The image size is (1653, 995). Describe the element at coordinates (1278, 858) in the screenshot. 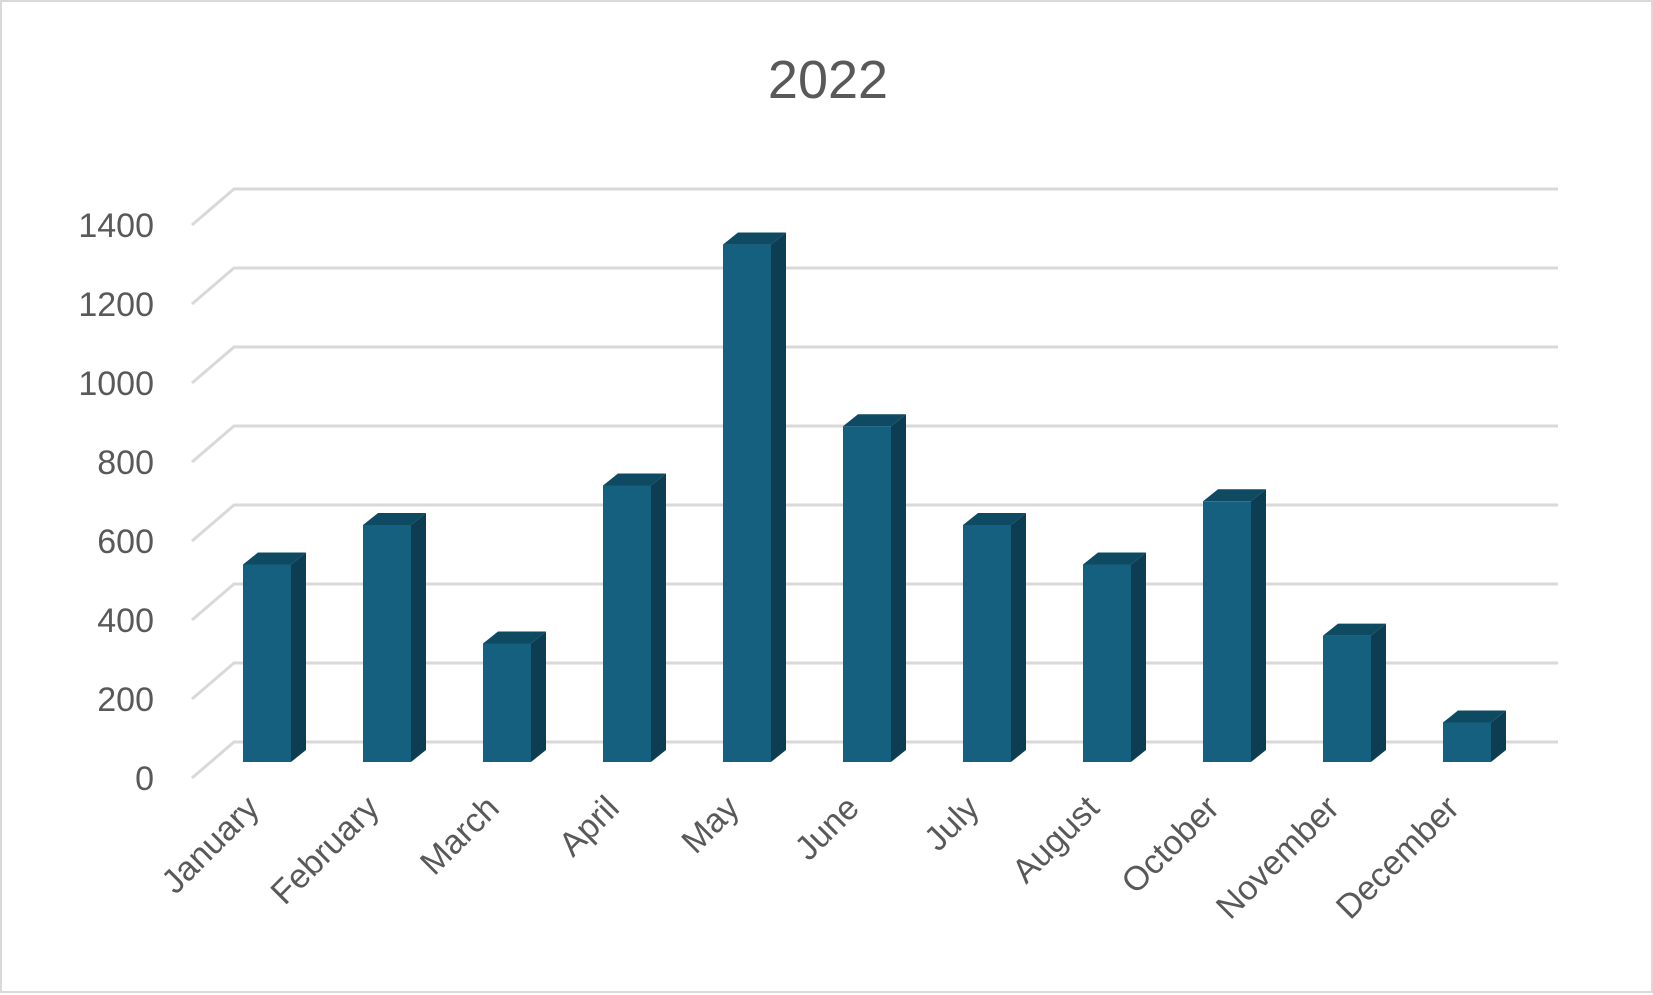

I see `x-tick-label: November` at that location.